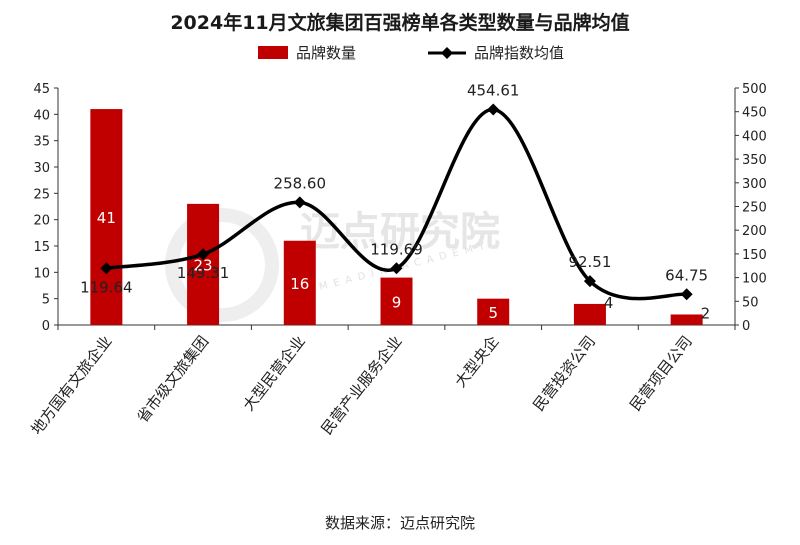  I want to click on legend-bar-swatch, so click(273, 52).